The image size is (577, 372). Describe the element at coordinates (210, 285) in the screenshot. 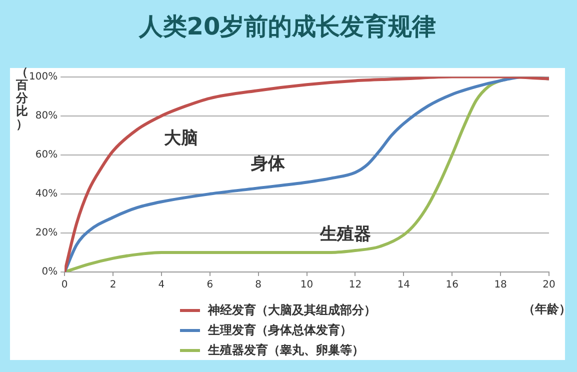

I see `x-tick-label: 6` at that location.